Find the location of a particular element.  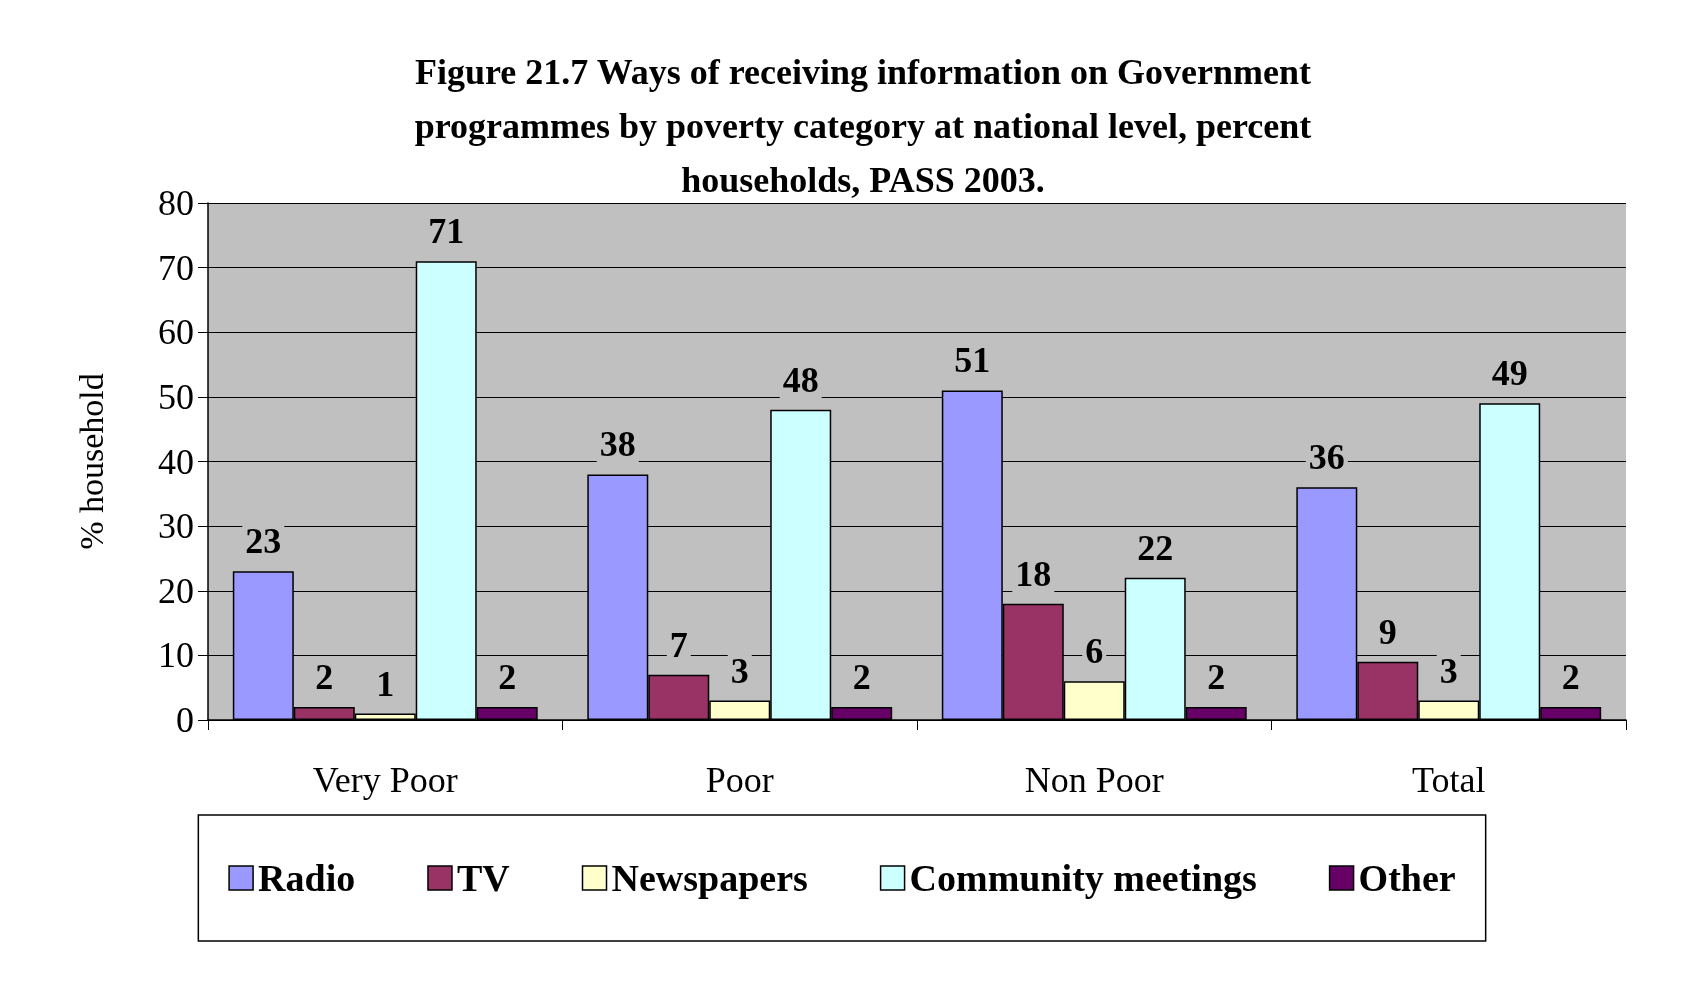

legend-label: TV is located at coordinates (483, 878).